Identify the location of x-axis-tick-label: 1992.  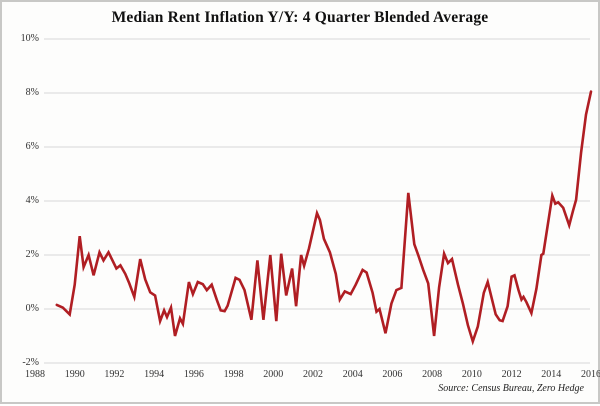
(114, 374).